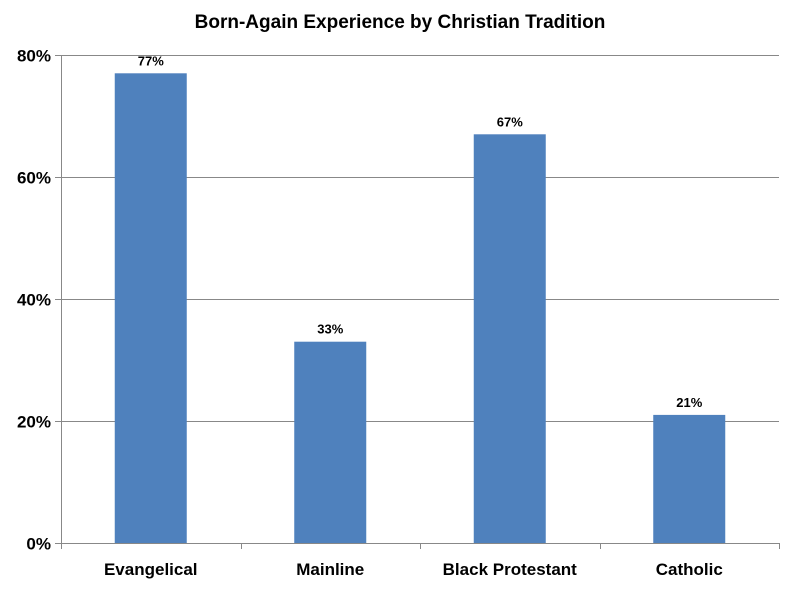 This screenshot has height=600, width=800. Describe the element at coordinates (38, 544) in the screenshot. I see `y-tick-label: 0%` at that location.